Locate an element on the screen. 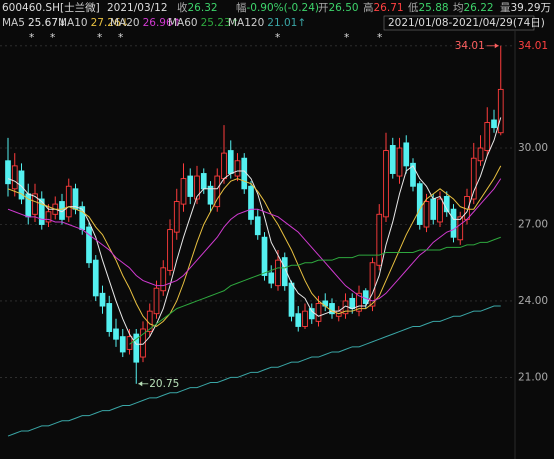  info-item: 收26.32 is located at coordinates (197, 7).